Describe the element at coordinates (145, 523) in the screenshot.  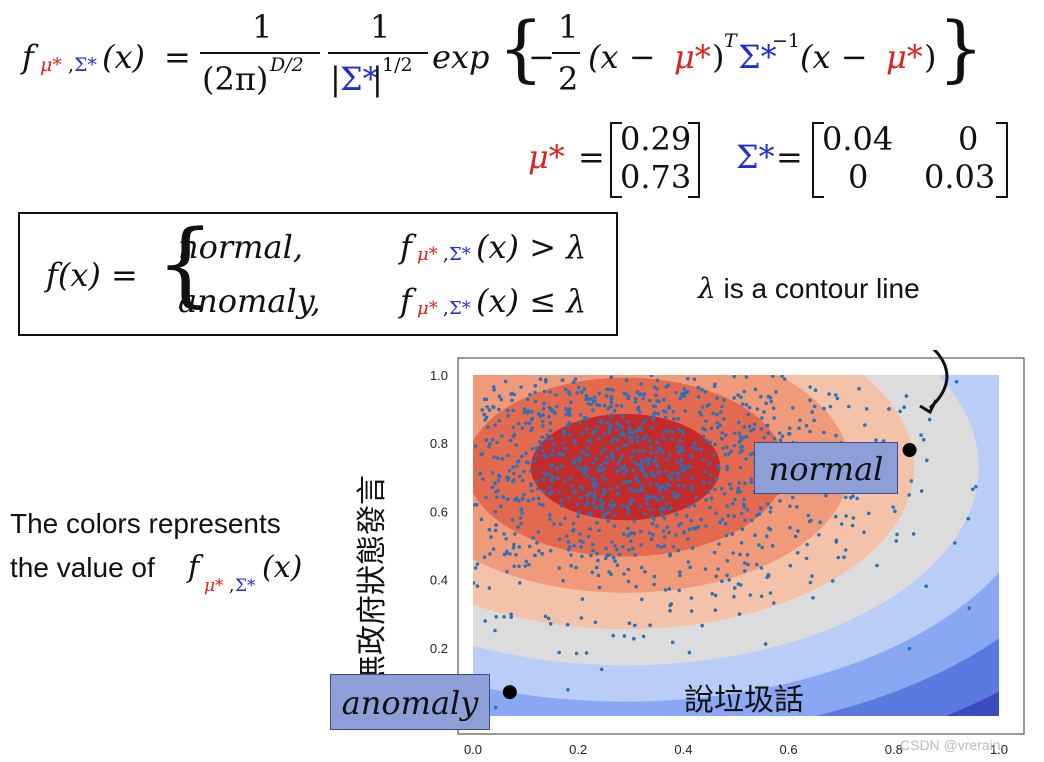
I see `colors-note-line1: The colors represents` at that location.